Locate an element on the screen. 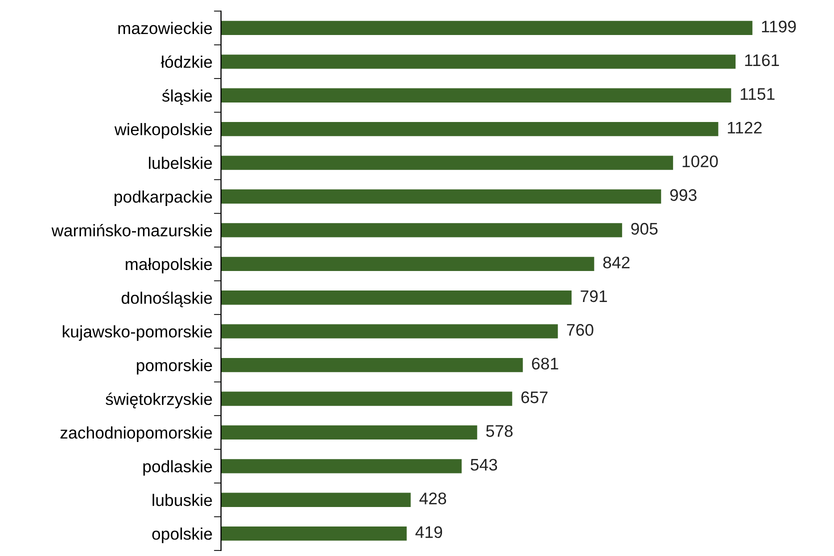  data-label: 657 is located at coordinates (534, 397).